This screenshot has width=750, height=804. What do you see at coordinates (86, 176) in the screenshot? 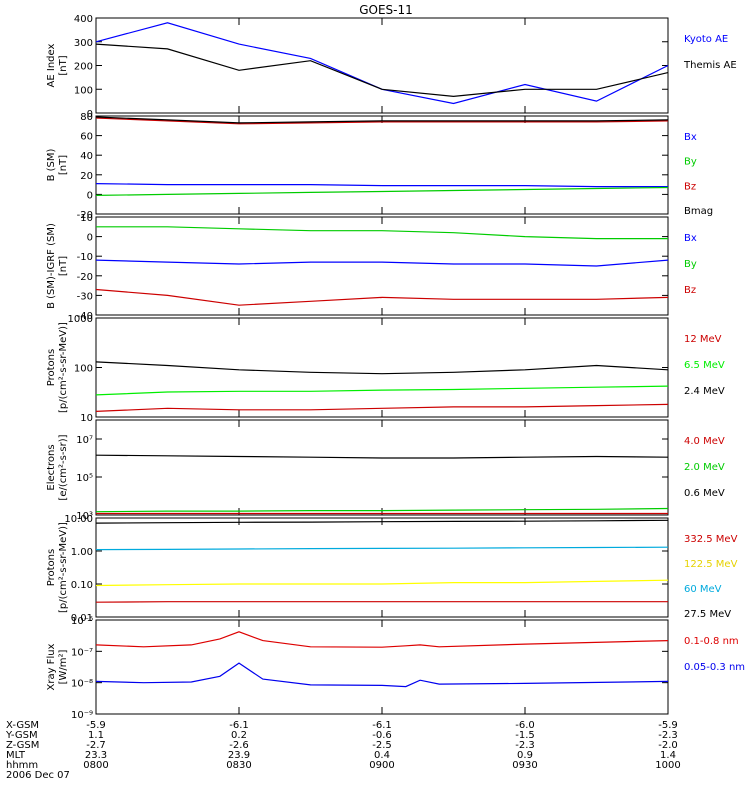
I see `y-tick-label: 20` at bounding box center [86, 176].